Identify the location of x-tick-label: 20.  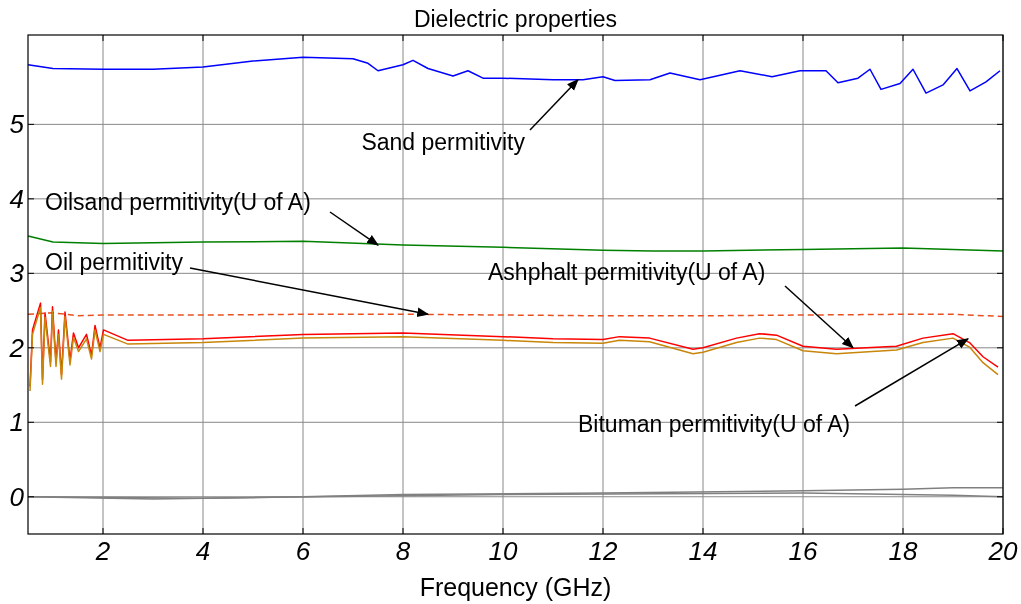
(1002, 551).